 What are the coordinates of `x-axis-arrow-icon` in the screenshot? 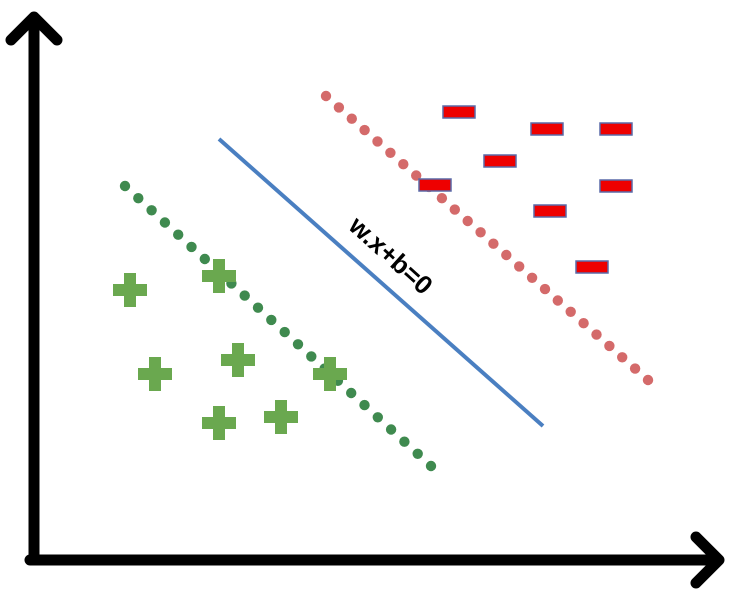 It's located at (707, 560).